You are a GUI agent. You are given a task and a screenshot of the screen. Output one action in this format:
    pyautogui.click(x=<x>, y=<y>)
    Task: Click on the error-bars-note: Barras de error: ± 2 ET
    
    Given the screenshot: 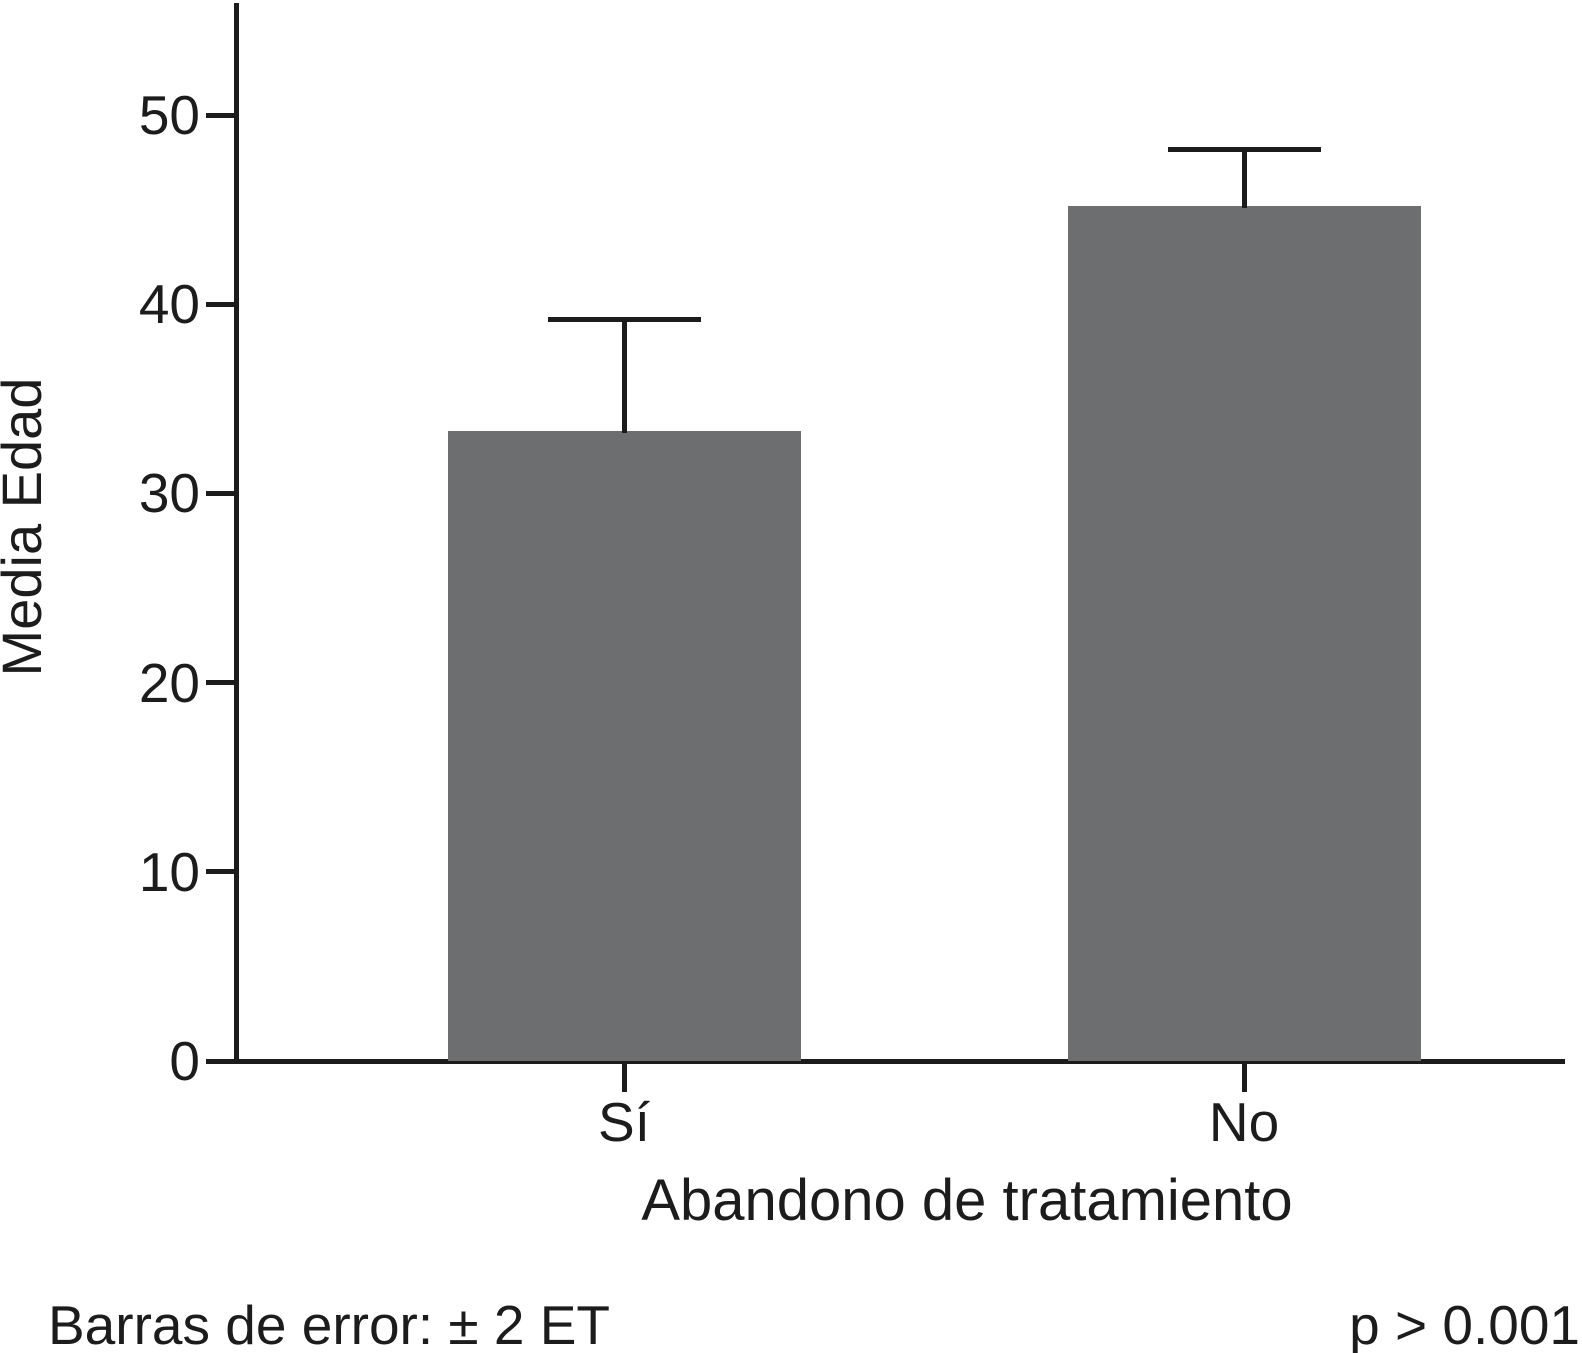 What is the action you would take?
    pyautogui.click(x=329, y=1323)
    